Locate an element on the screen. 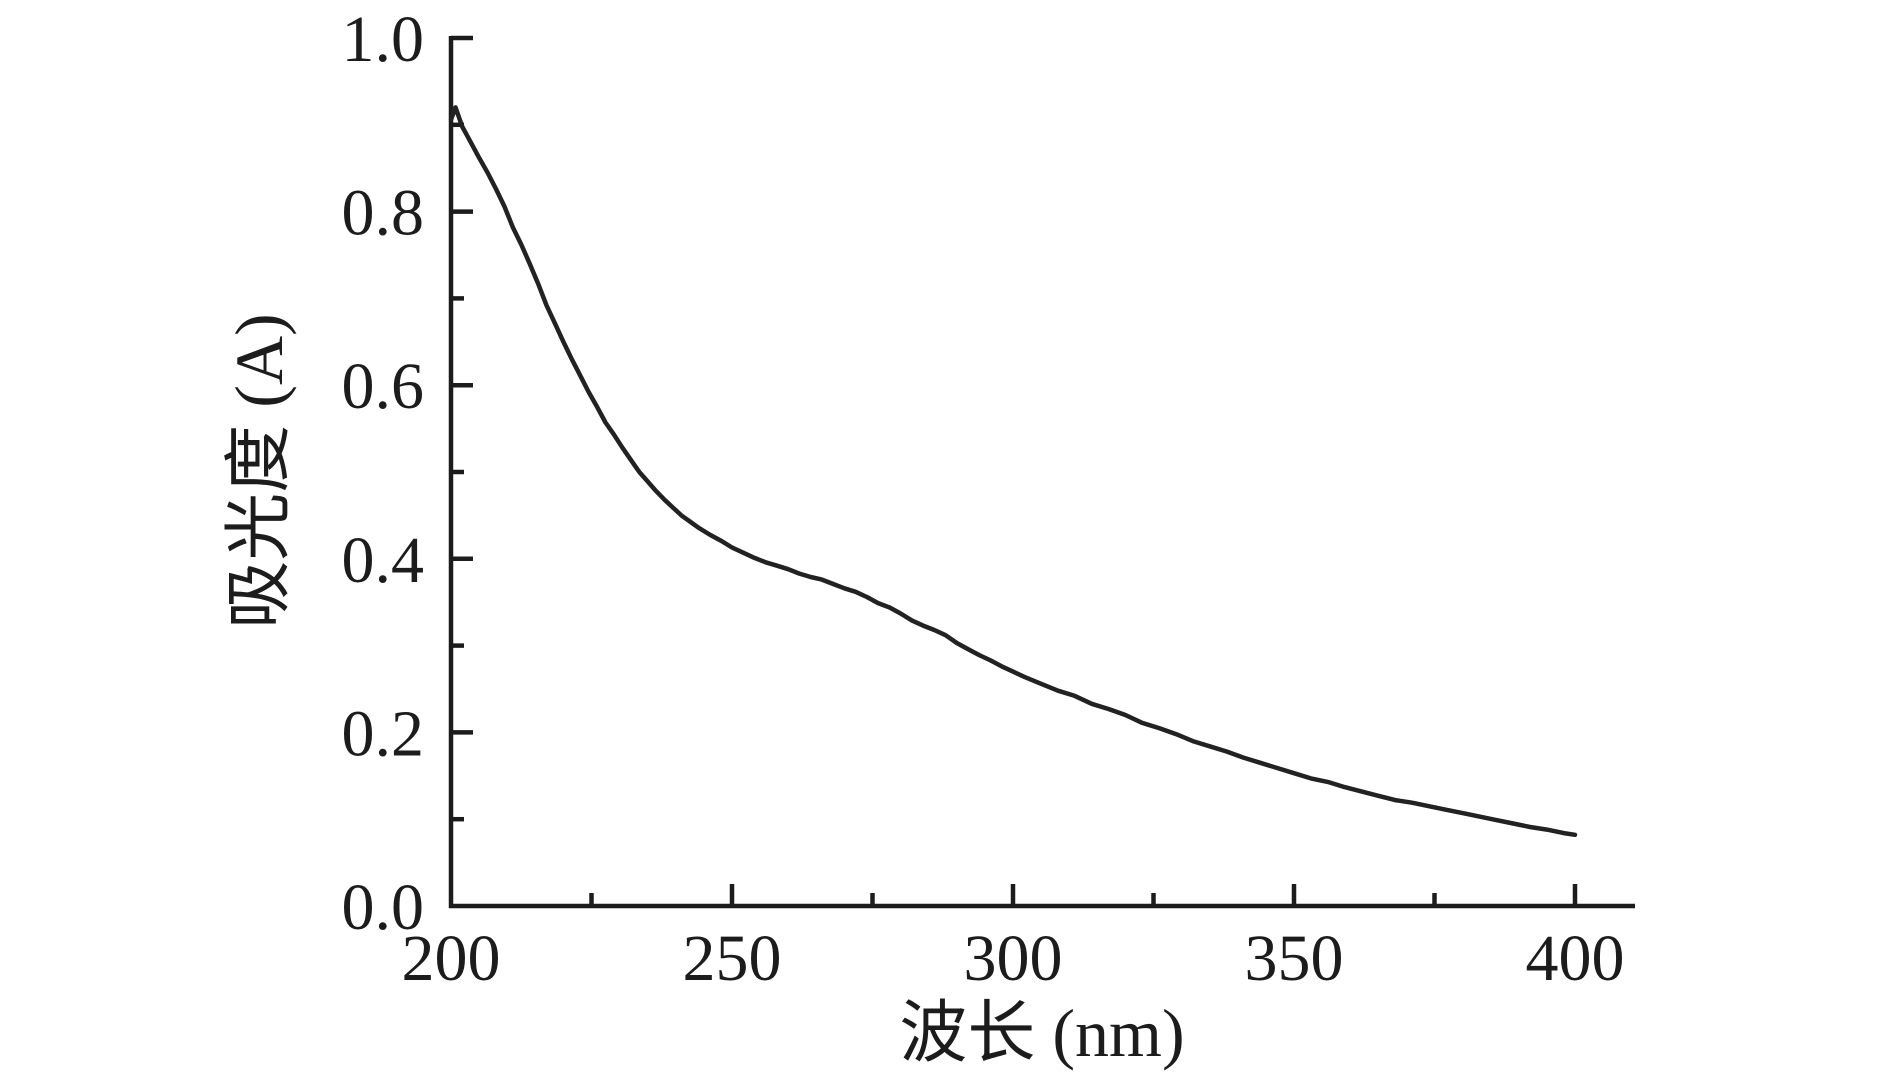  x-tick-label: 200 is located at coordinates (451, 958).